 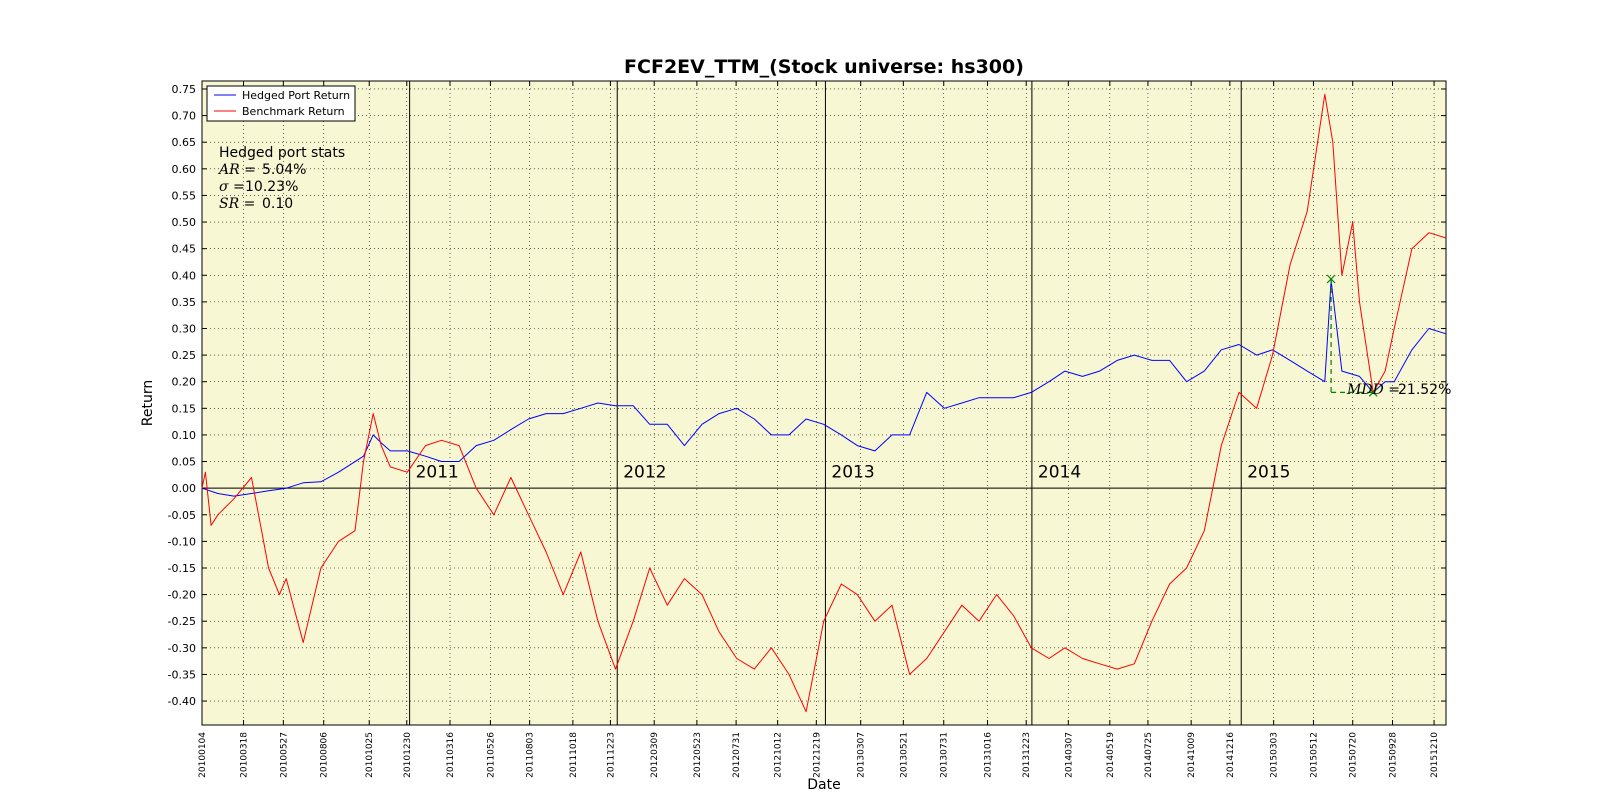 What do you see at coordinates (184, 195) in the screenshot?
I see `y-tick-label: 0.55` at bounding box center [184, 195].